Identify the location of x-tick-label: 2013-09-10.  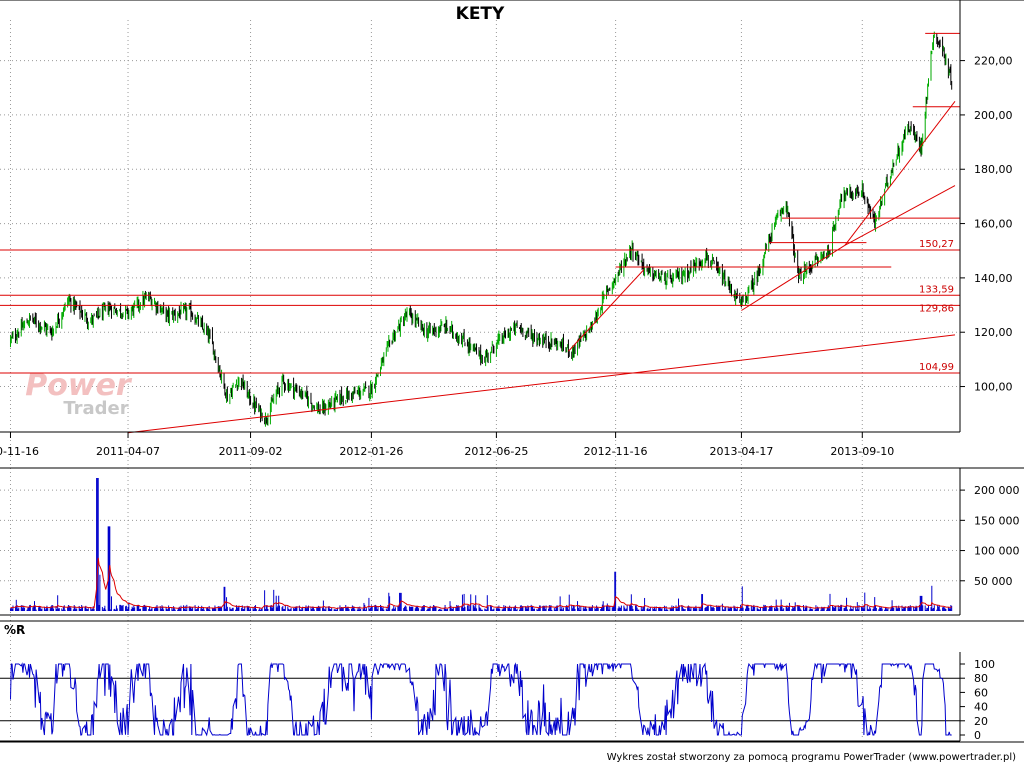
(862, 451).